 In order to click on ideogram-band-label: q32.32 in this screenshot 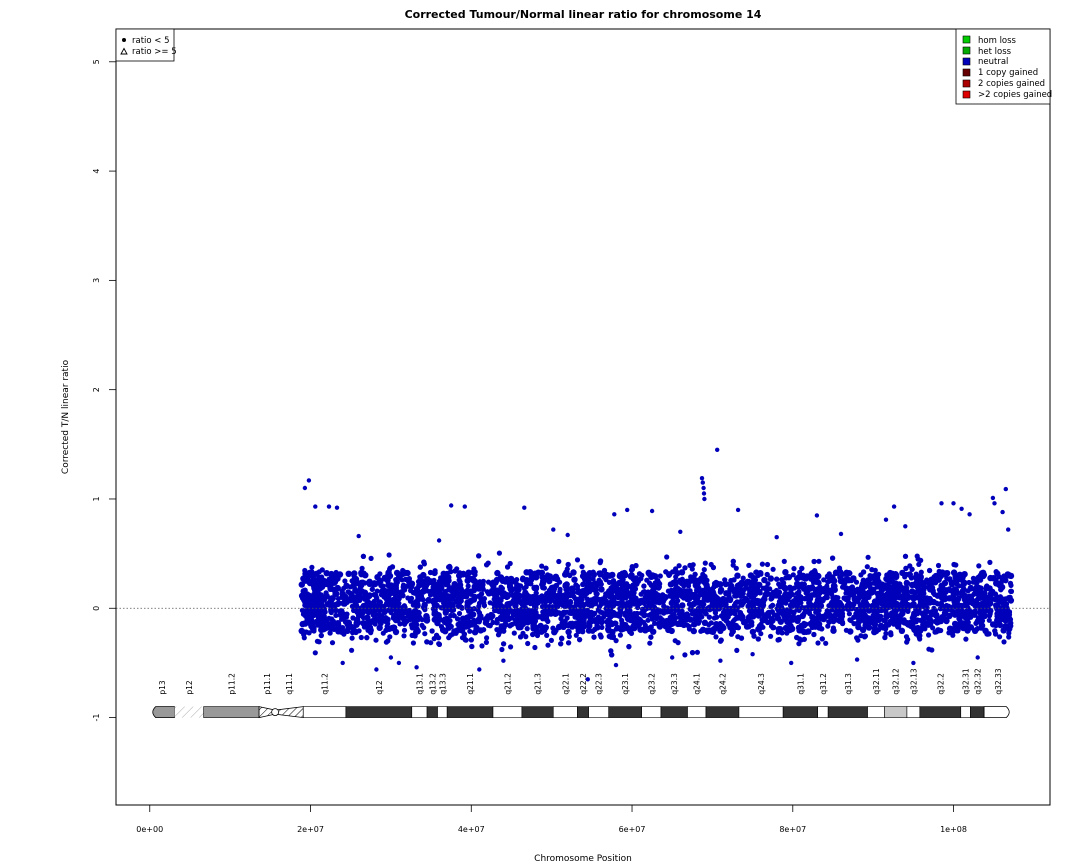, I will do `click(977, 681)`.